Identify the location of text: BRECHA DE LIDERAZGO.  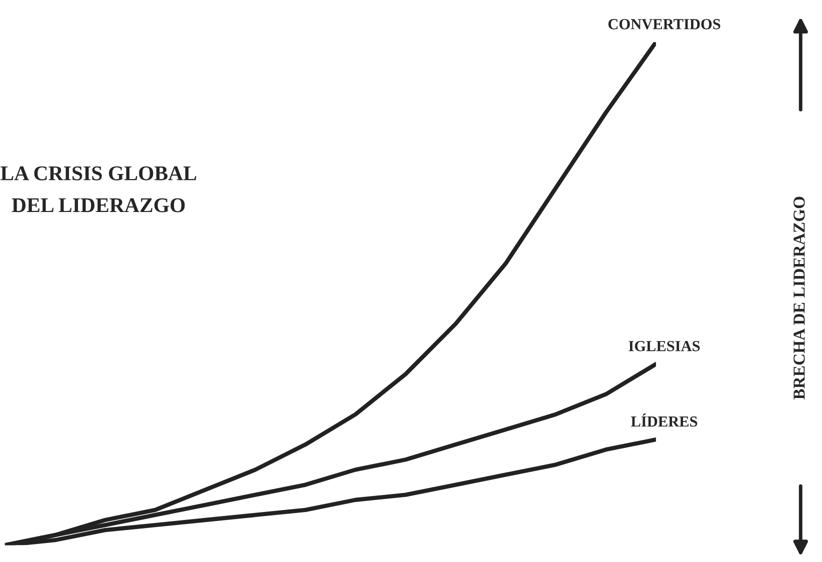
(799, 298).